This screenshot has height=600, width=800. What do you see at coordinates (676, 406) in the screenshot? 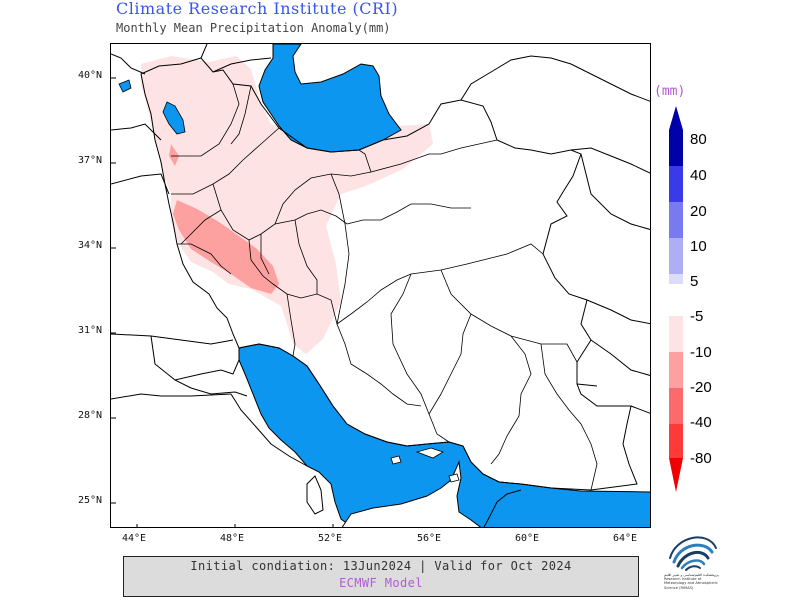
I see `legend-swatch-m20` at bounding box center [676, 406].